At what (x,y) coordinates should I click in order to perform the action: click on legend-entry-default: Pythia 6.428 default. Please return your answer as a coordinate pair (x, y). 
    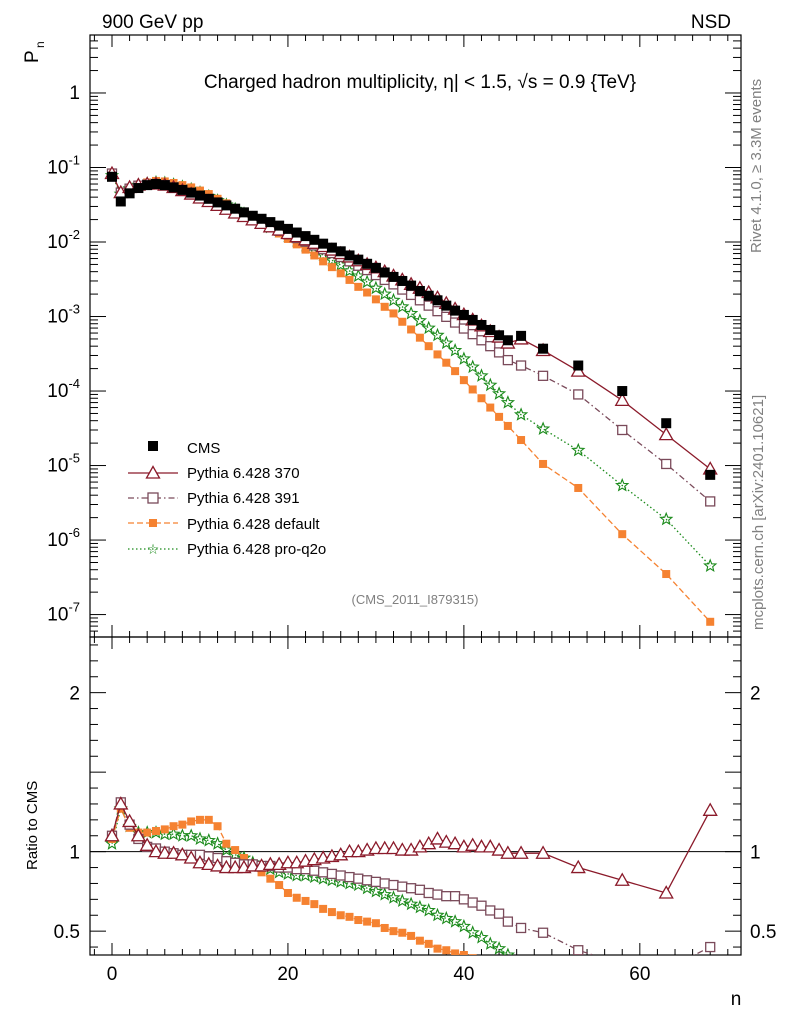
    Looking at the image, I should click on (224, 524).